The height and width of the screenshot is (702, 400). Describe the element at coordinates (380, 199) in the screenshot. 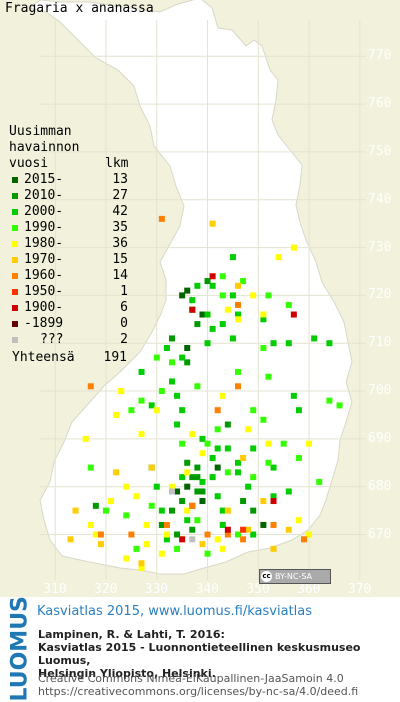

I see `y-tick-label: 740` at that location.